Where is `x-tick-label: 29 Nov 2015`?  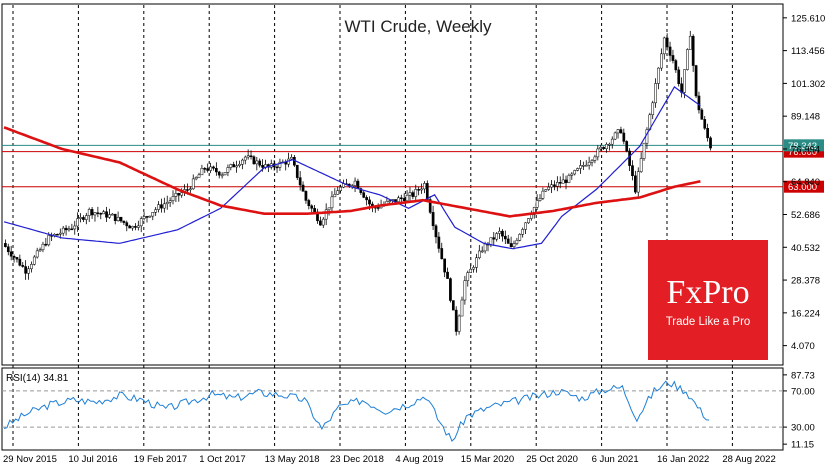
x-tick-label: 29 Nov 2015 is located at coordinates (30, 459).